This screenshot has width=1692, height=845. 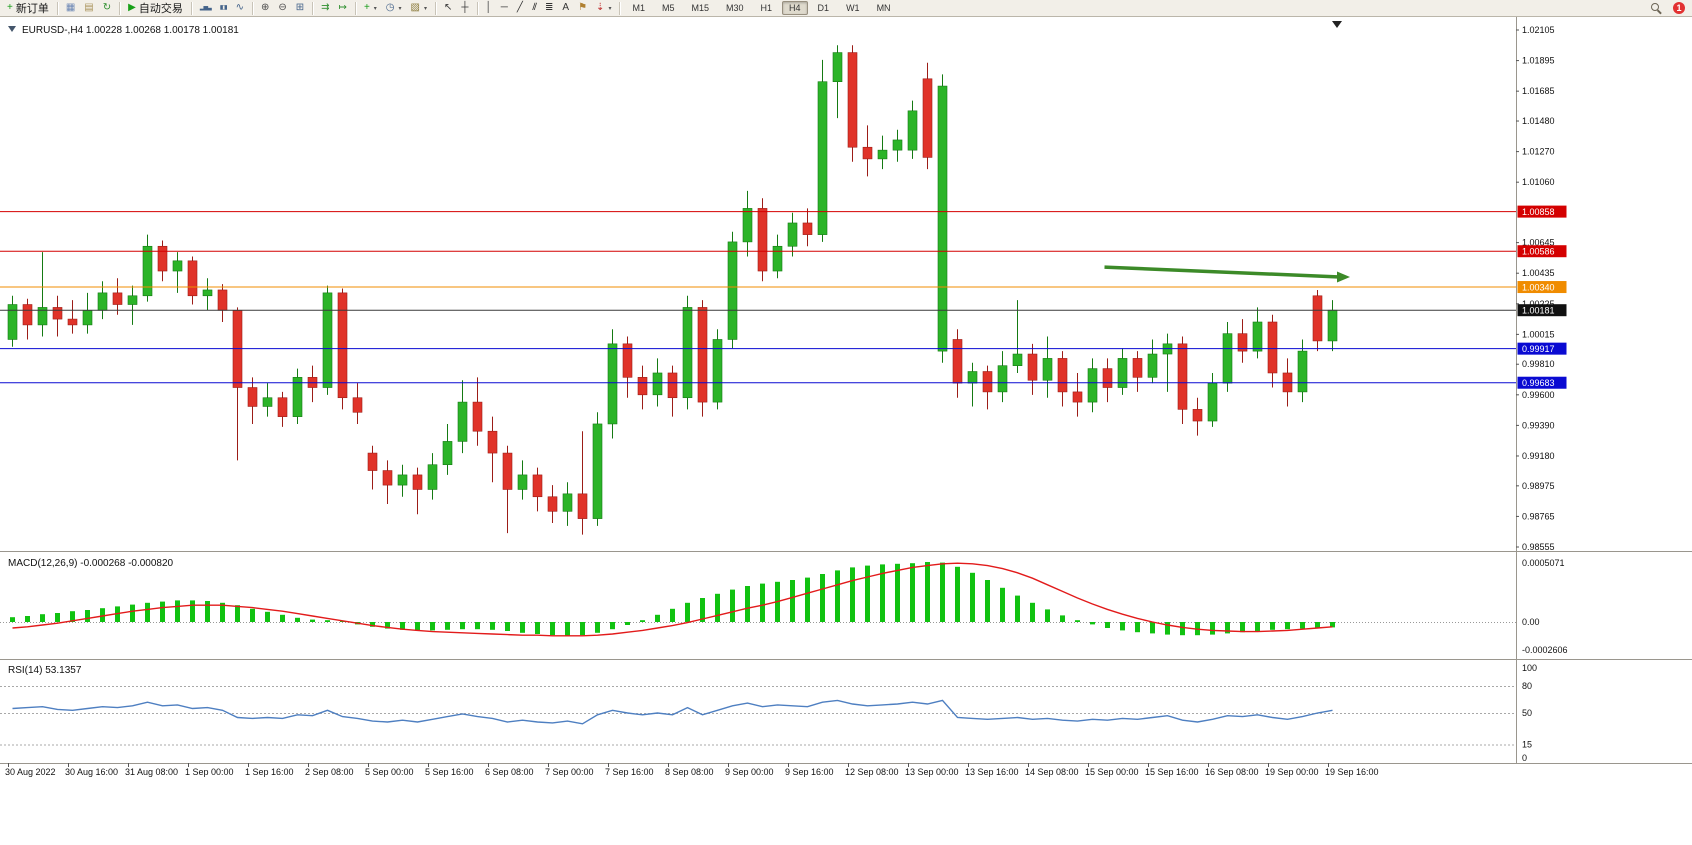 I want to click on trend-arrow, so click(x=1222, y=272).